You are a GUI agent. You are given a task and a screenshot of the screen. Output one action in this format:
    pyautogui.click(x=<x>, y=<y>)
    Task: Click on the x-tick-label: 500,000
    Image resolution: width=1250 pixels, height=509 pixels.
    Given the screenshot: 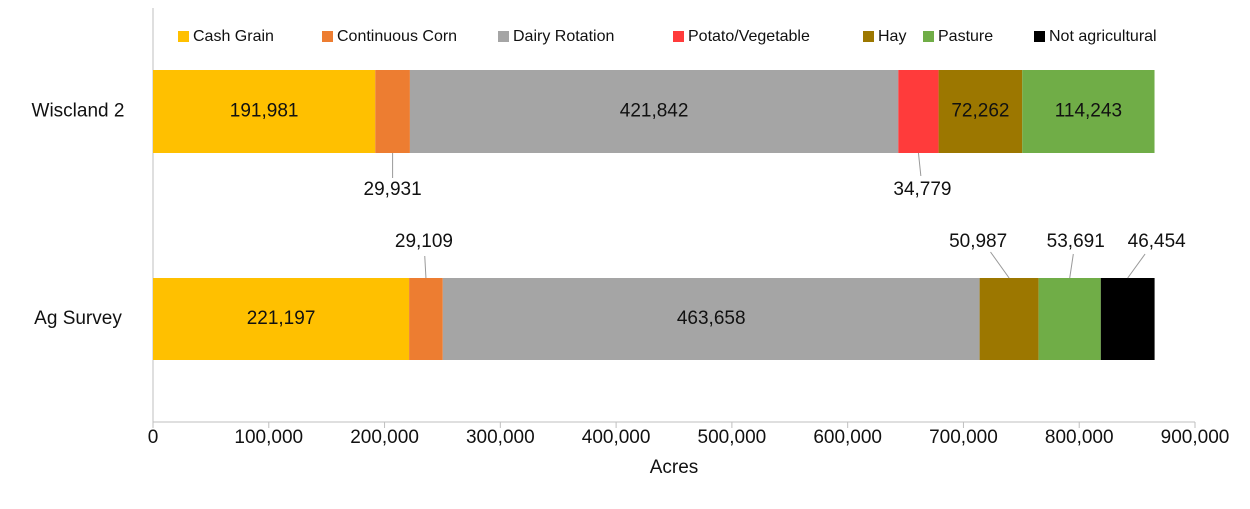 What is the action you would take?
    pyautogui.click(x=732, y=437)
    